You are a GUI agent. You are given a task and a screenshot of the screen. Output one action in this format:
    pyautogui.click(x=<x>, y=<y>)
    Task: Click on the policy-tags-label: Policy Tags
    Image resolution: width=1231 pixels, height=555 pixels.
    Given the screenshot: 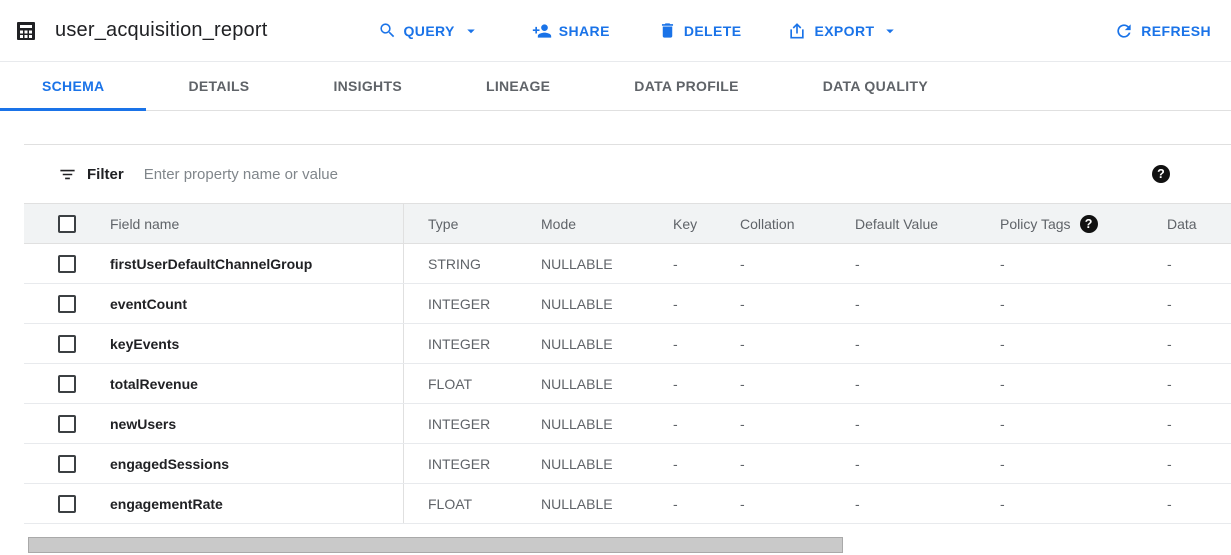 What is the action you would take?
    pyautogui.click(x=1035, y=223)
    